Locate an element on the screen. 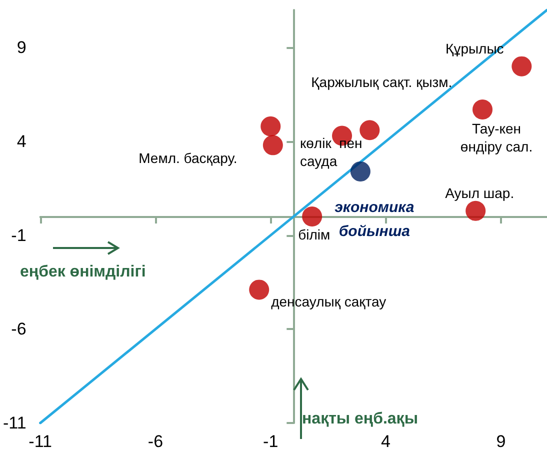 Image resolution: width=547 pixels, height=450 pixels. y-tick-label: -6 is located at coordinates (18, 329).